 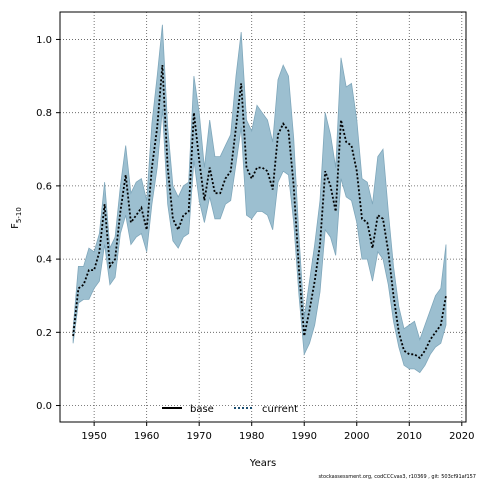 I want to click on x-tick-label: 1970, so click(x=198, y=436).